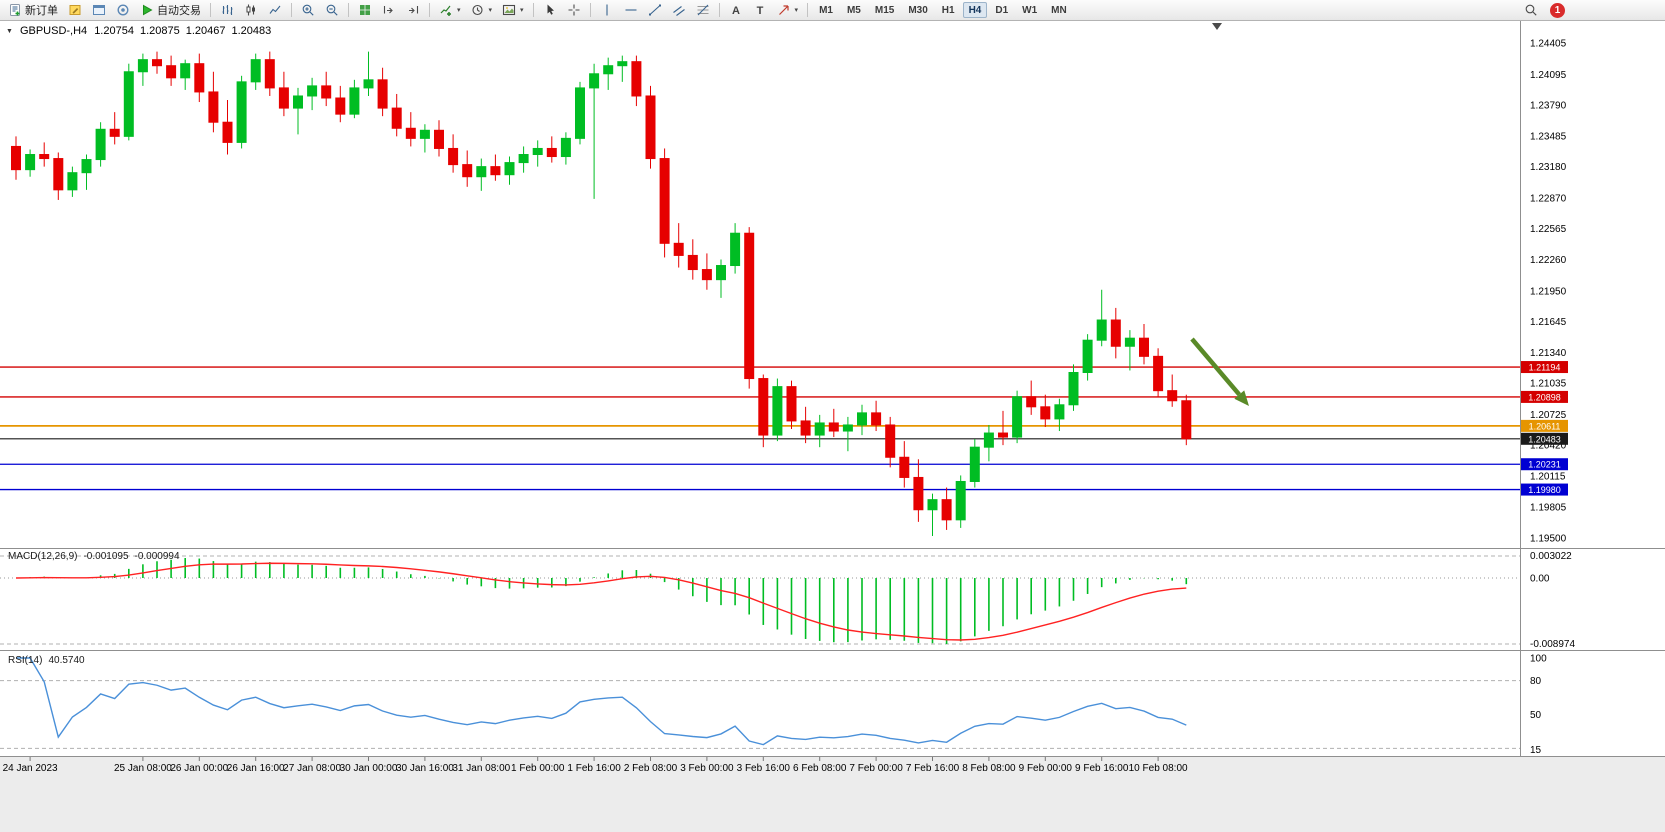 The height and width of the screenshot is (832, 1665). What do you see at coordinates (114, 31) in the screenshot?
I see `open-value: 1.20754` at bounding box center [114, 31].